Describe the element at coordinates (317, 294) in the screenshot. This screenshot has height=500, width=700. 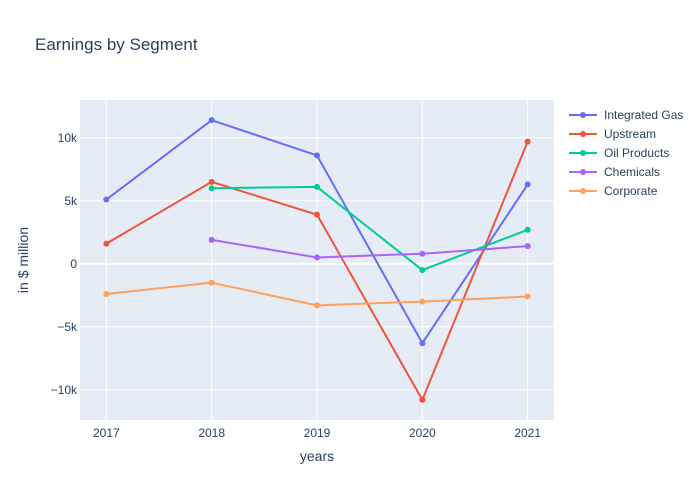
I see `series-corporate` at that location.